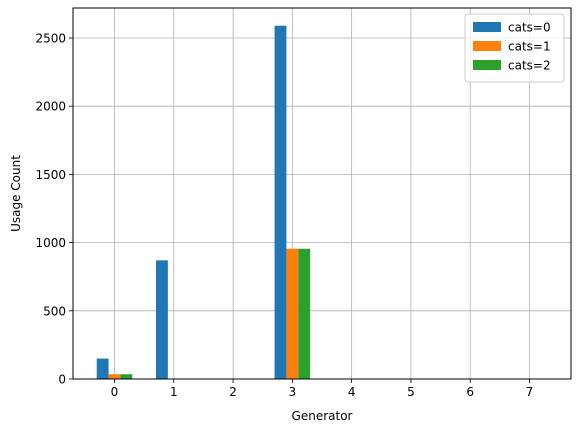 This screenshot has height=432, width=580. I want to click on legend-label: cats=2, so click(529, 66).